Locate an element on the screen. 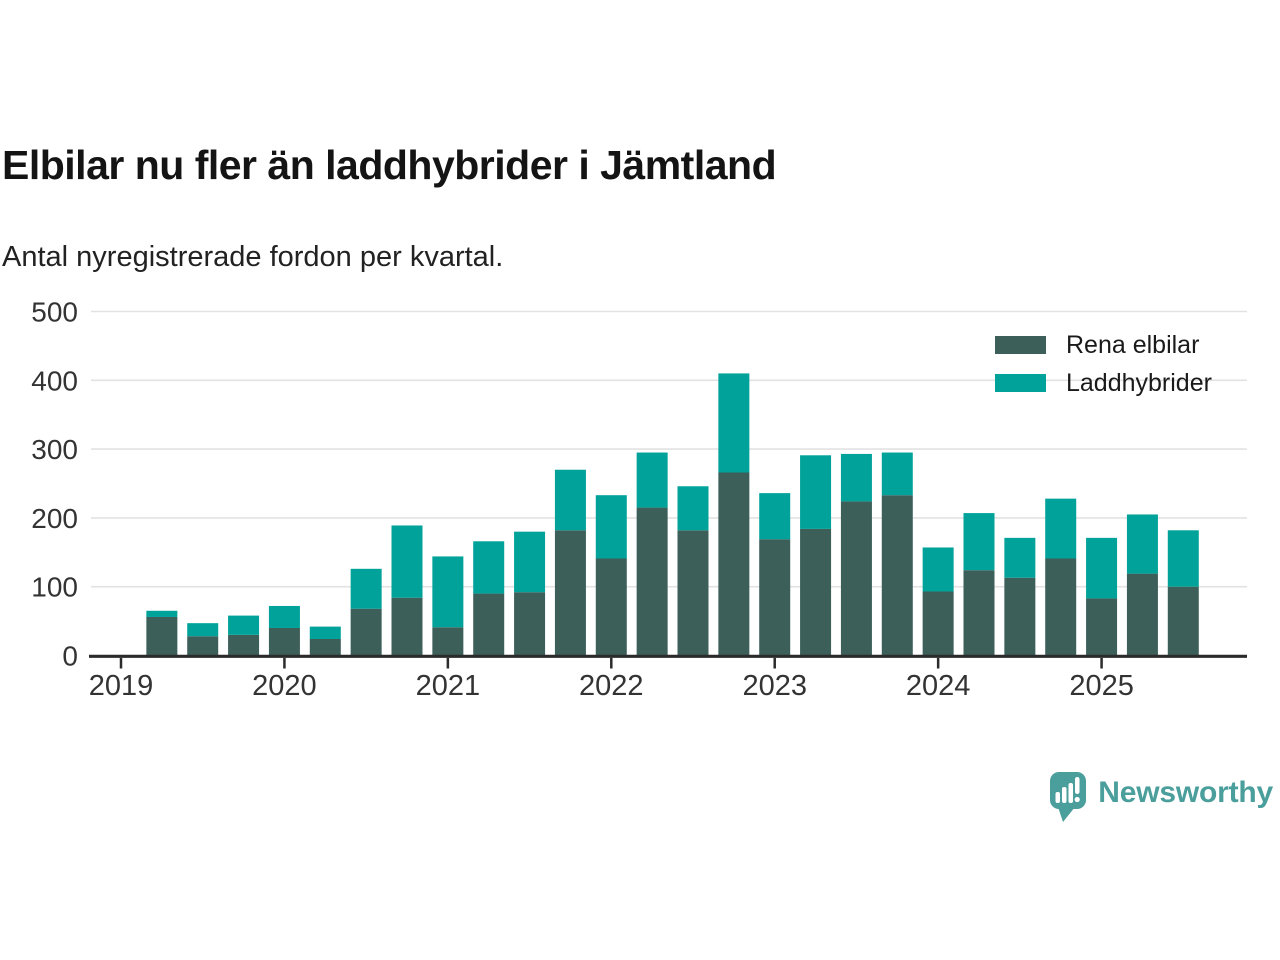 The image size is (1280, 960). bar-segment-laddhybrider-2023-K4 is located at coordinates (897, 474).